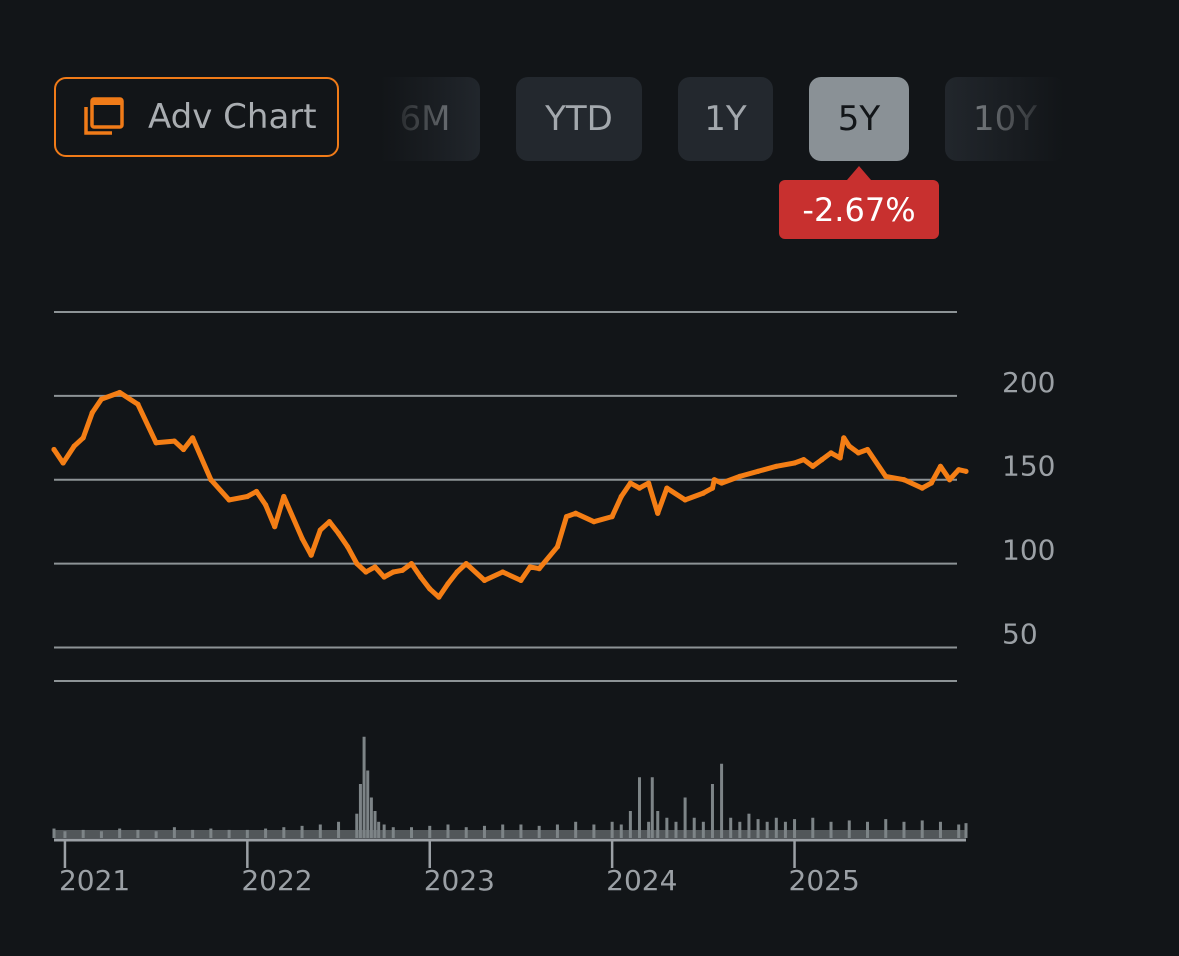 The image size is (1179, 956). I want to click on adv-chart-label: Adv Chart, so click(232, 117).